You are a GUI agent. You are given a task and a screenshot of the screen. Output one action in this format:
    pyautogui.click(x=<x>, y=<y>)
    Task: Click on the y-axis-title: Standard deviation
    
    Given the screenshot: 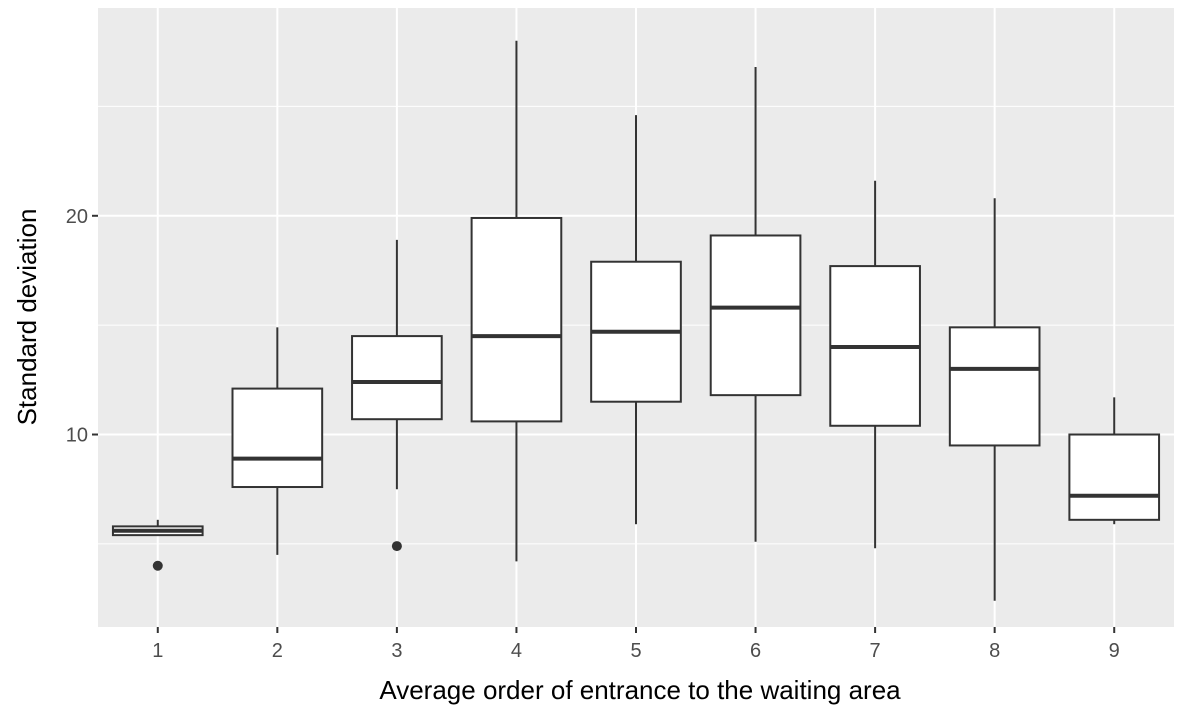 What is the action you would take?
    pyautogui.click(x=27, y=317)
    